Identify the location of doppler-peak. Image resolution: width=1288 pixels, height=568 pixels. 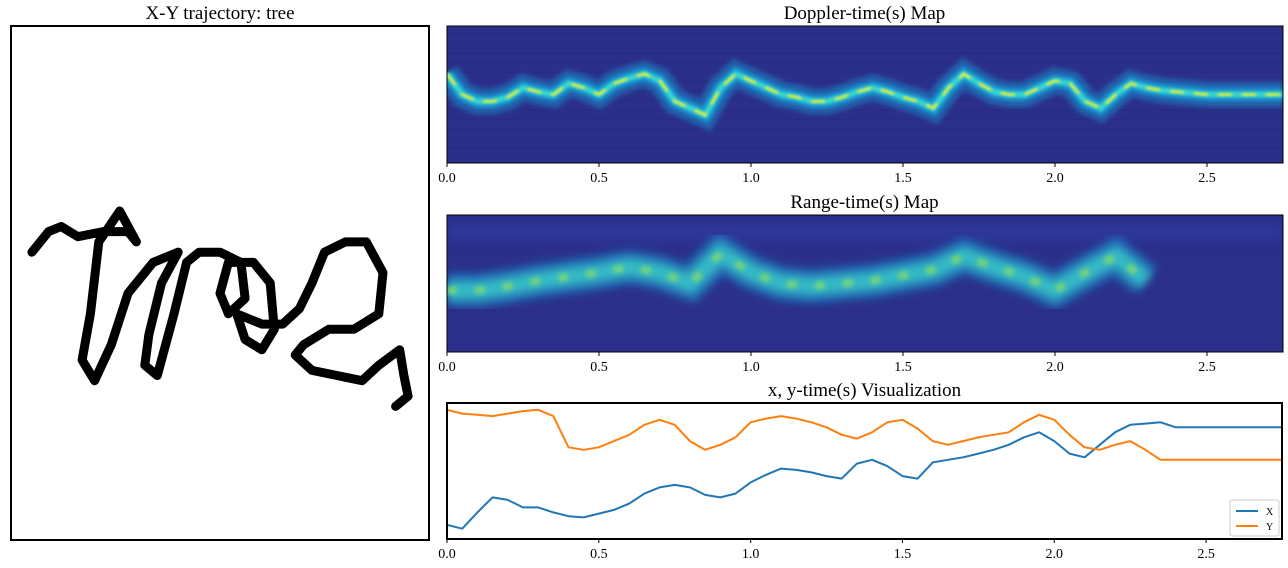
(865, 94).